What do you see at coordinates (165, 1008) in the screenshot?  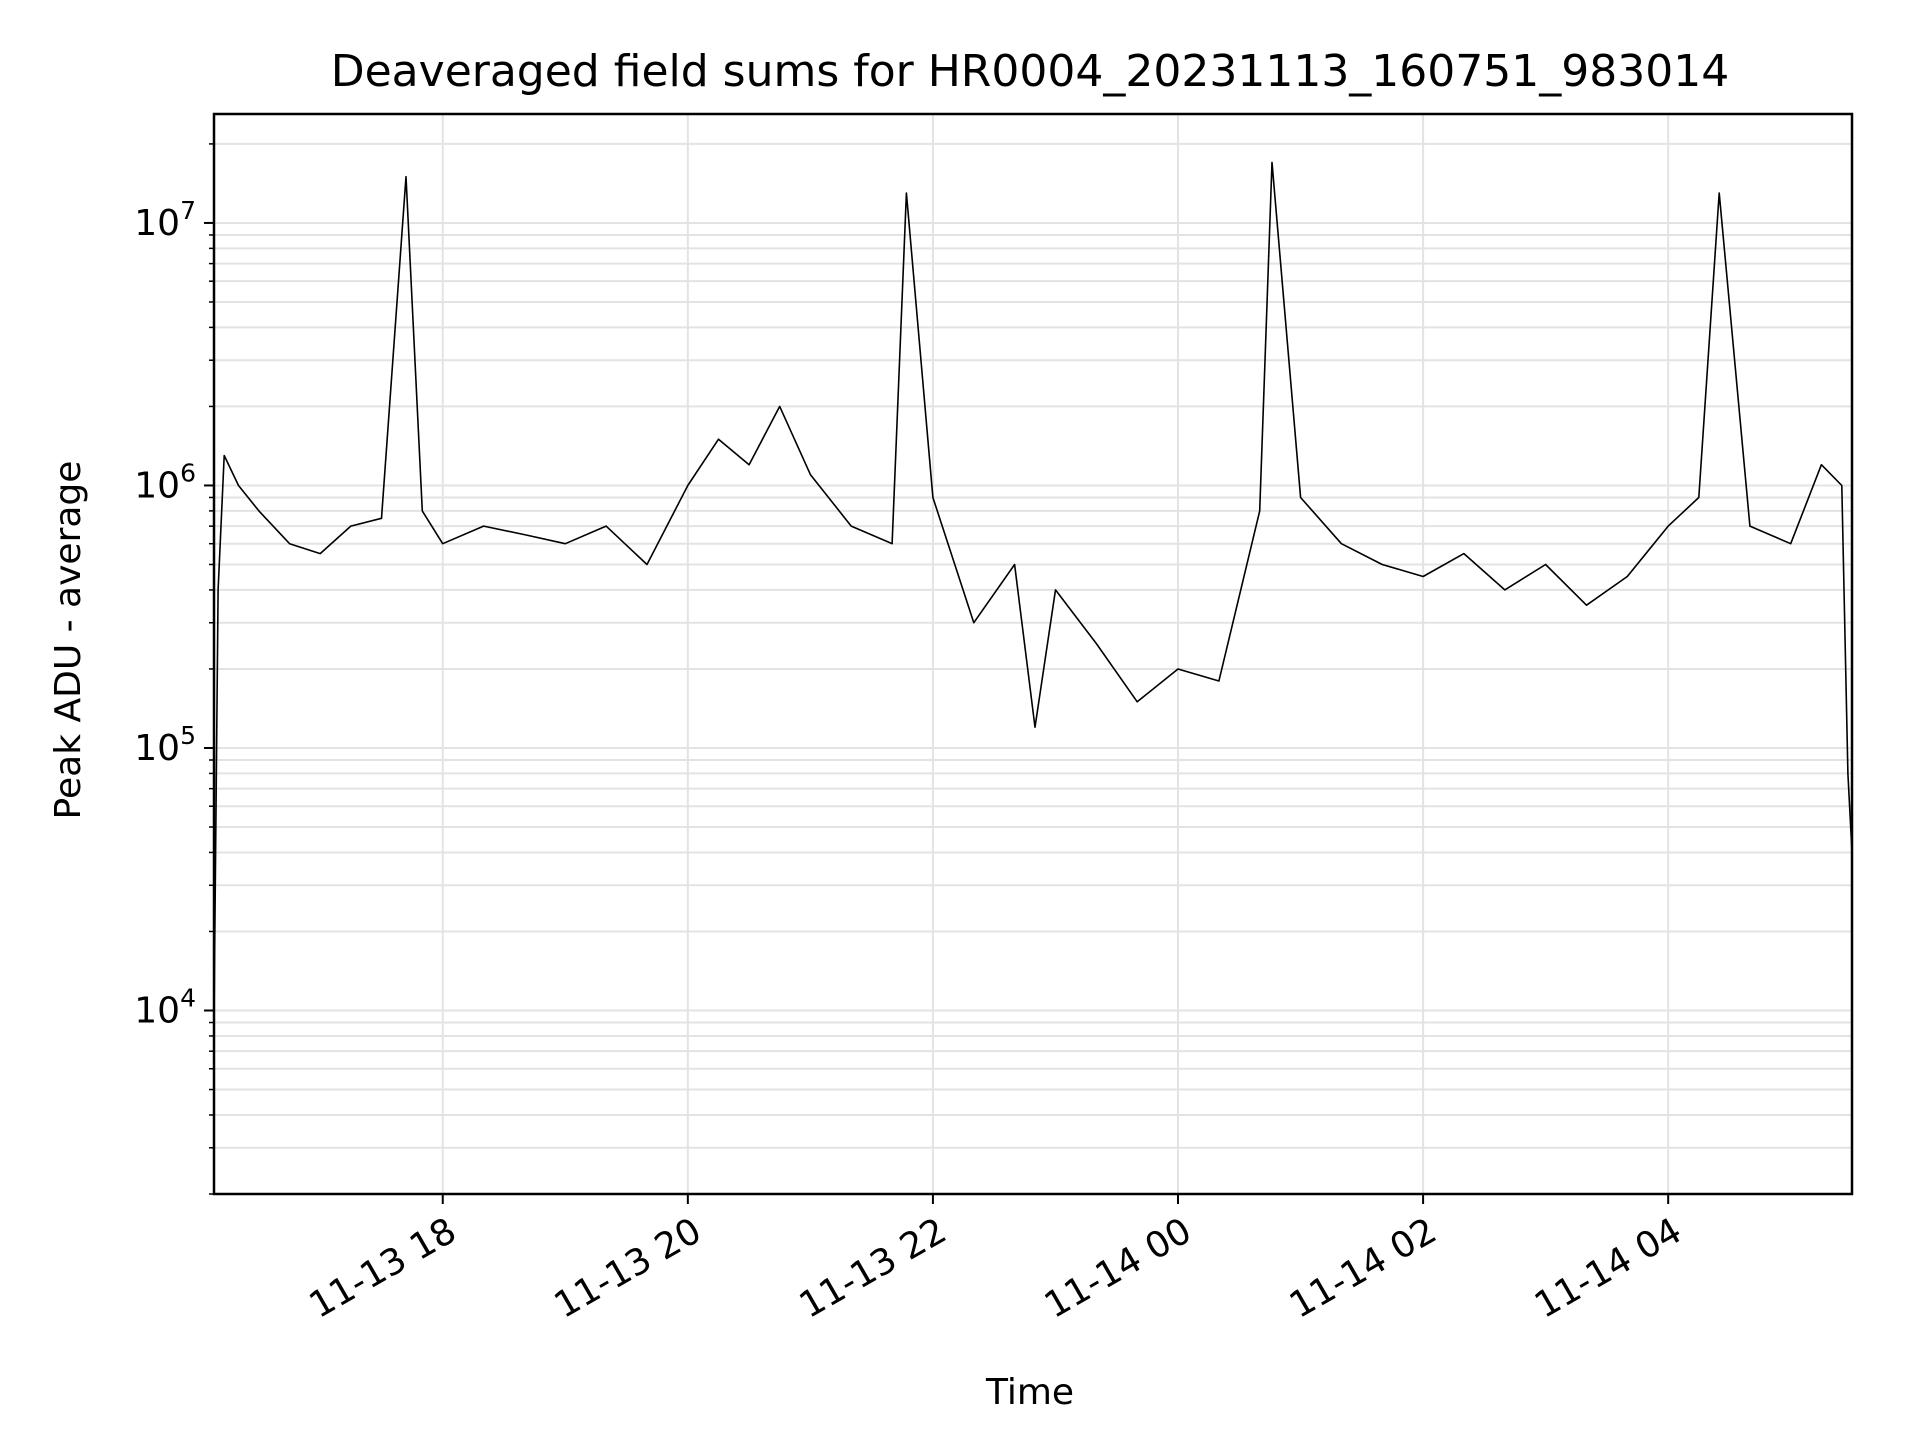 I see `y-tick-label: 10⁴` at bounding box center [165, 1008].